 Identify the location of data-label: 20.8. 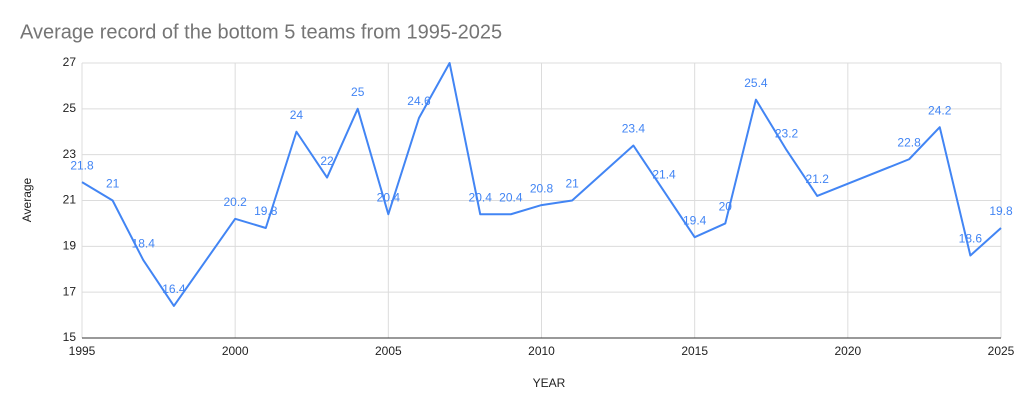
(542, 188).